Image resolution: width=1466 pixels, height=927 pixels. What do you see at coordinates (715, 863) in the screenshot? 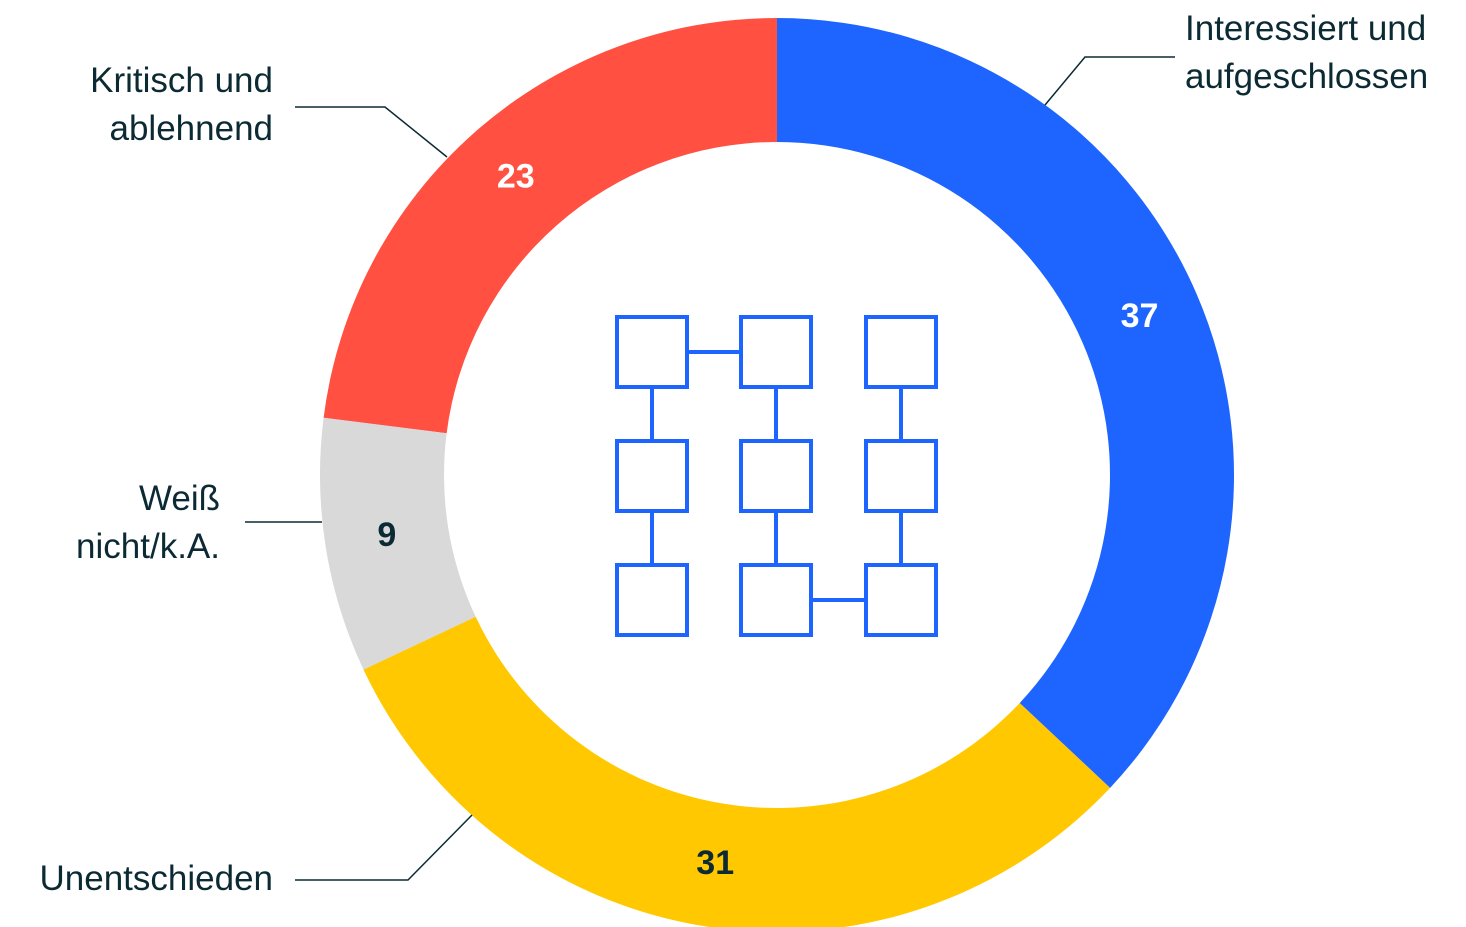
I see `value-label: 31` at bounding box center [715, 863].